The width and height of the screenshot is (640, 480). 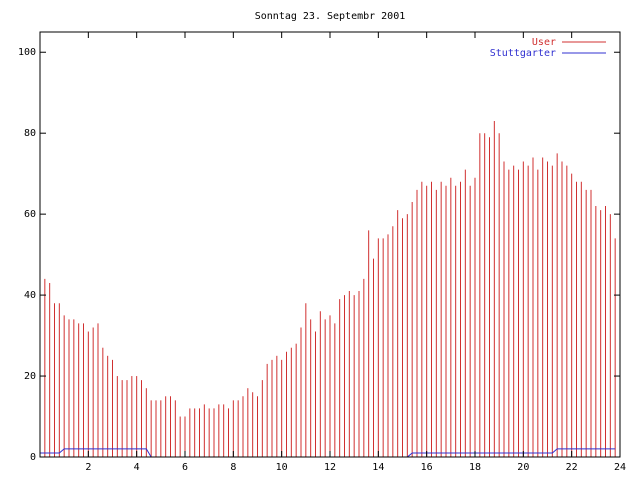 What do you see at coordinates (330, 16) in the screenshot?
I see `chart-title: Sonntag 23. Septembr 2001` at bounding box center [330, 16].